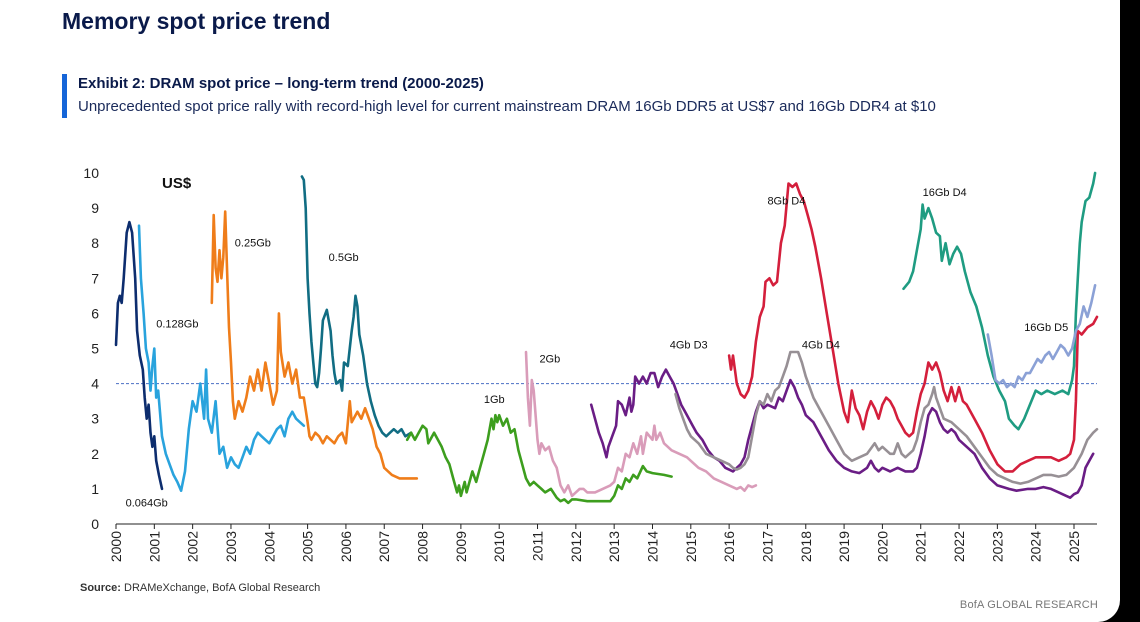  What do you see at coordinates (346, 546) in the screenshot?
I see `x-tick-label: 2006` at bounding box center [346, 546].